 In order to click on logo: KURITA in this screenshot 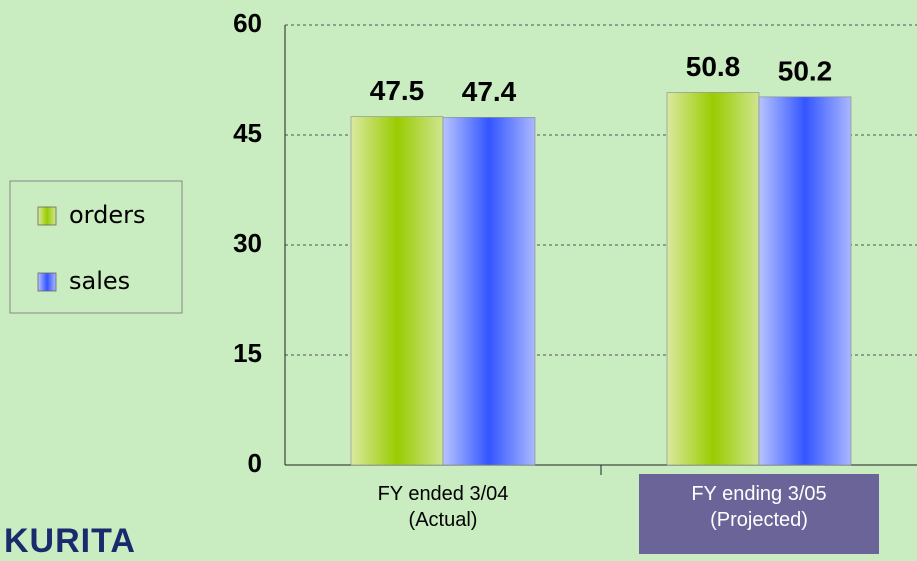, I will do `click(70, 541)`.